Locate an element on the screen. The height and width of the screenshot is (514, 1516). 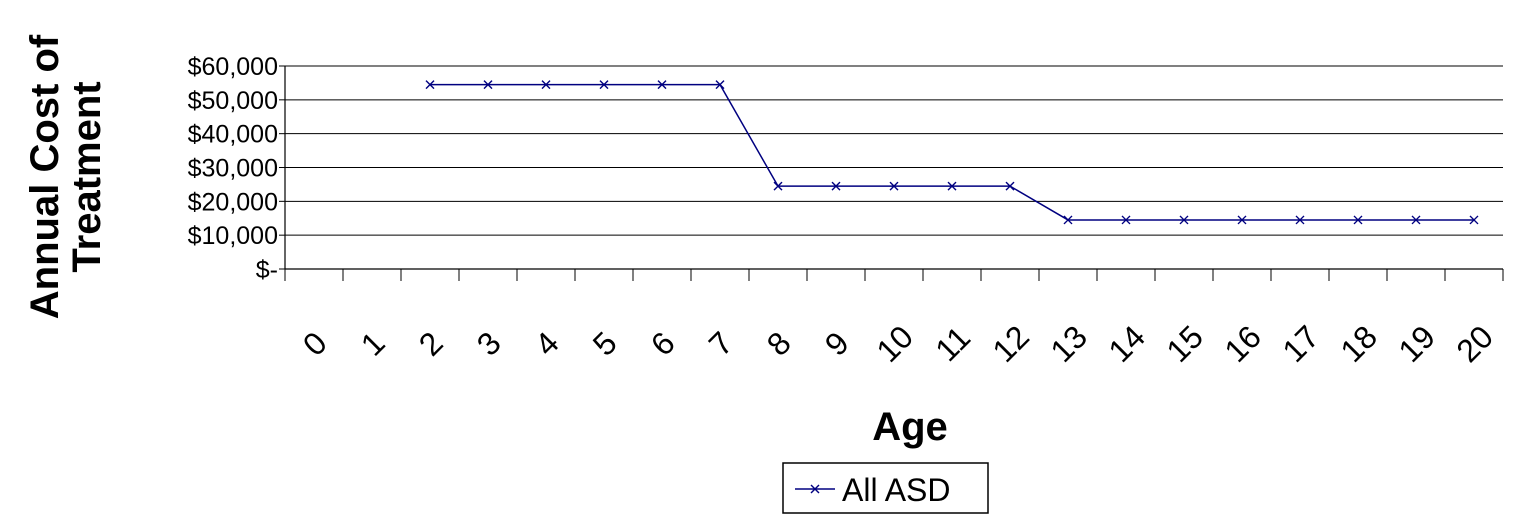
x-tick-label: 7 is located at coordinates (721, 344).